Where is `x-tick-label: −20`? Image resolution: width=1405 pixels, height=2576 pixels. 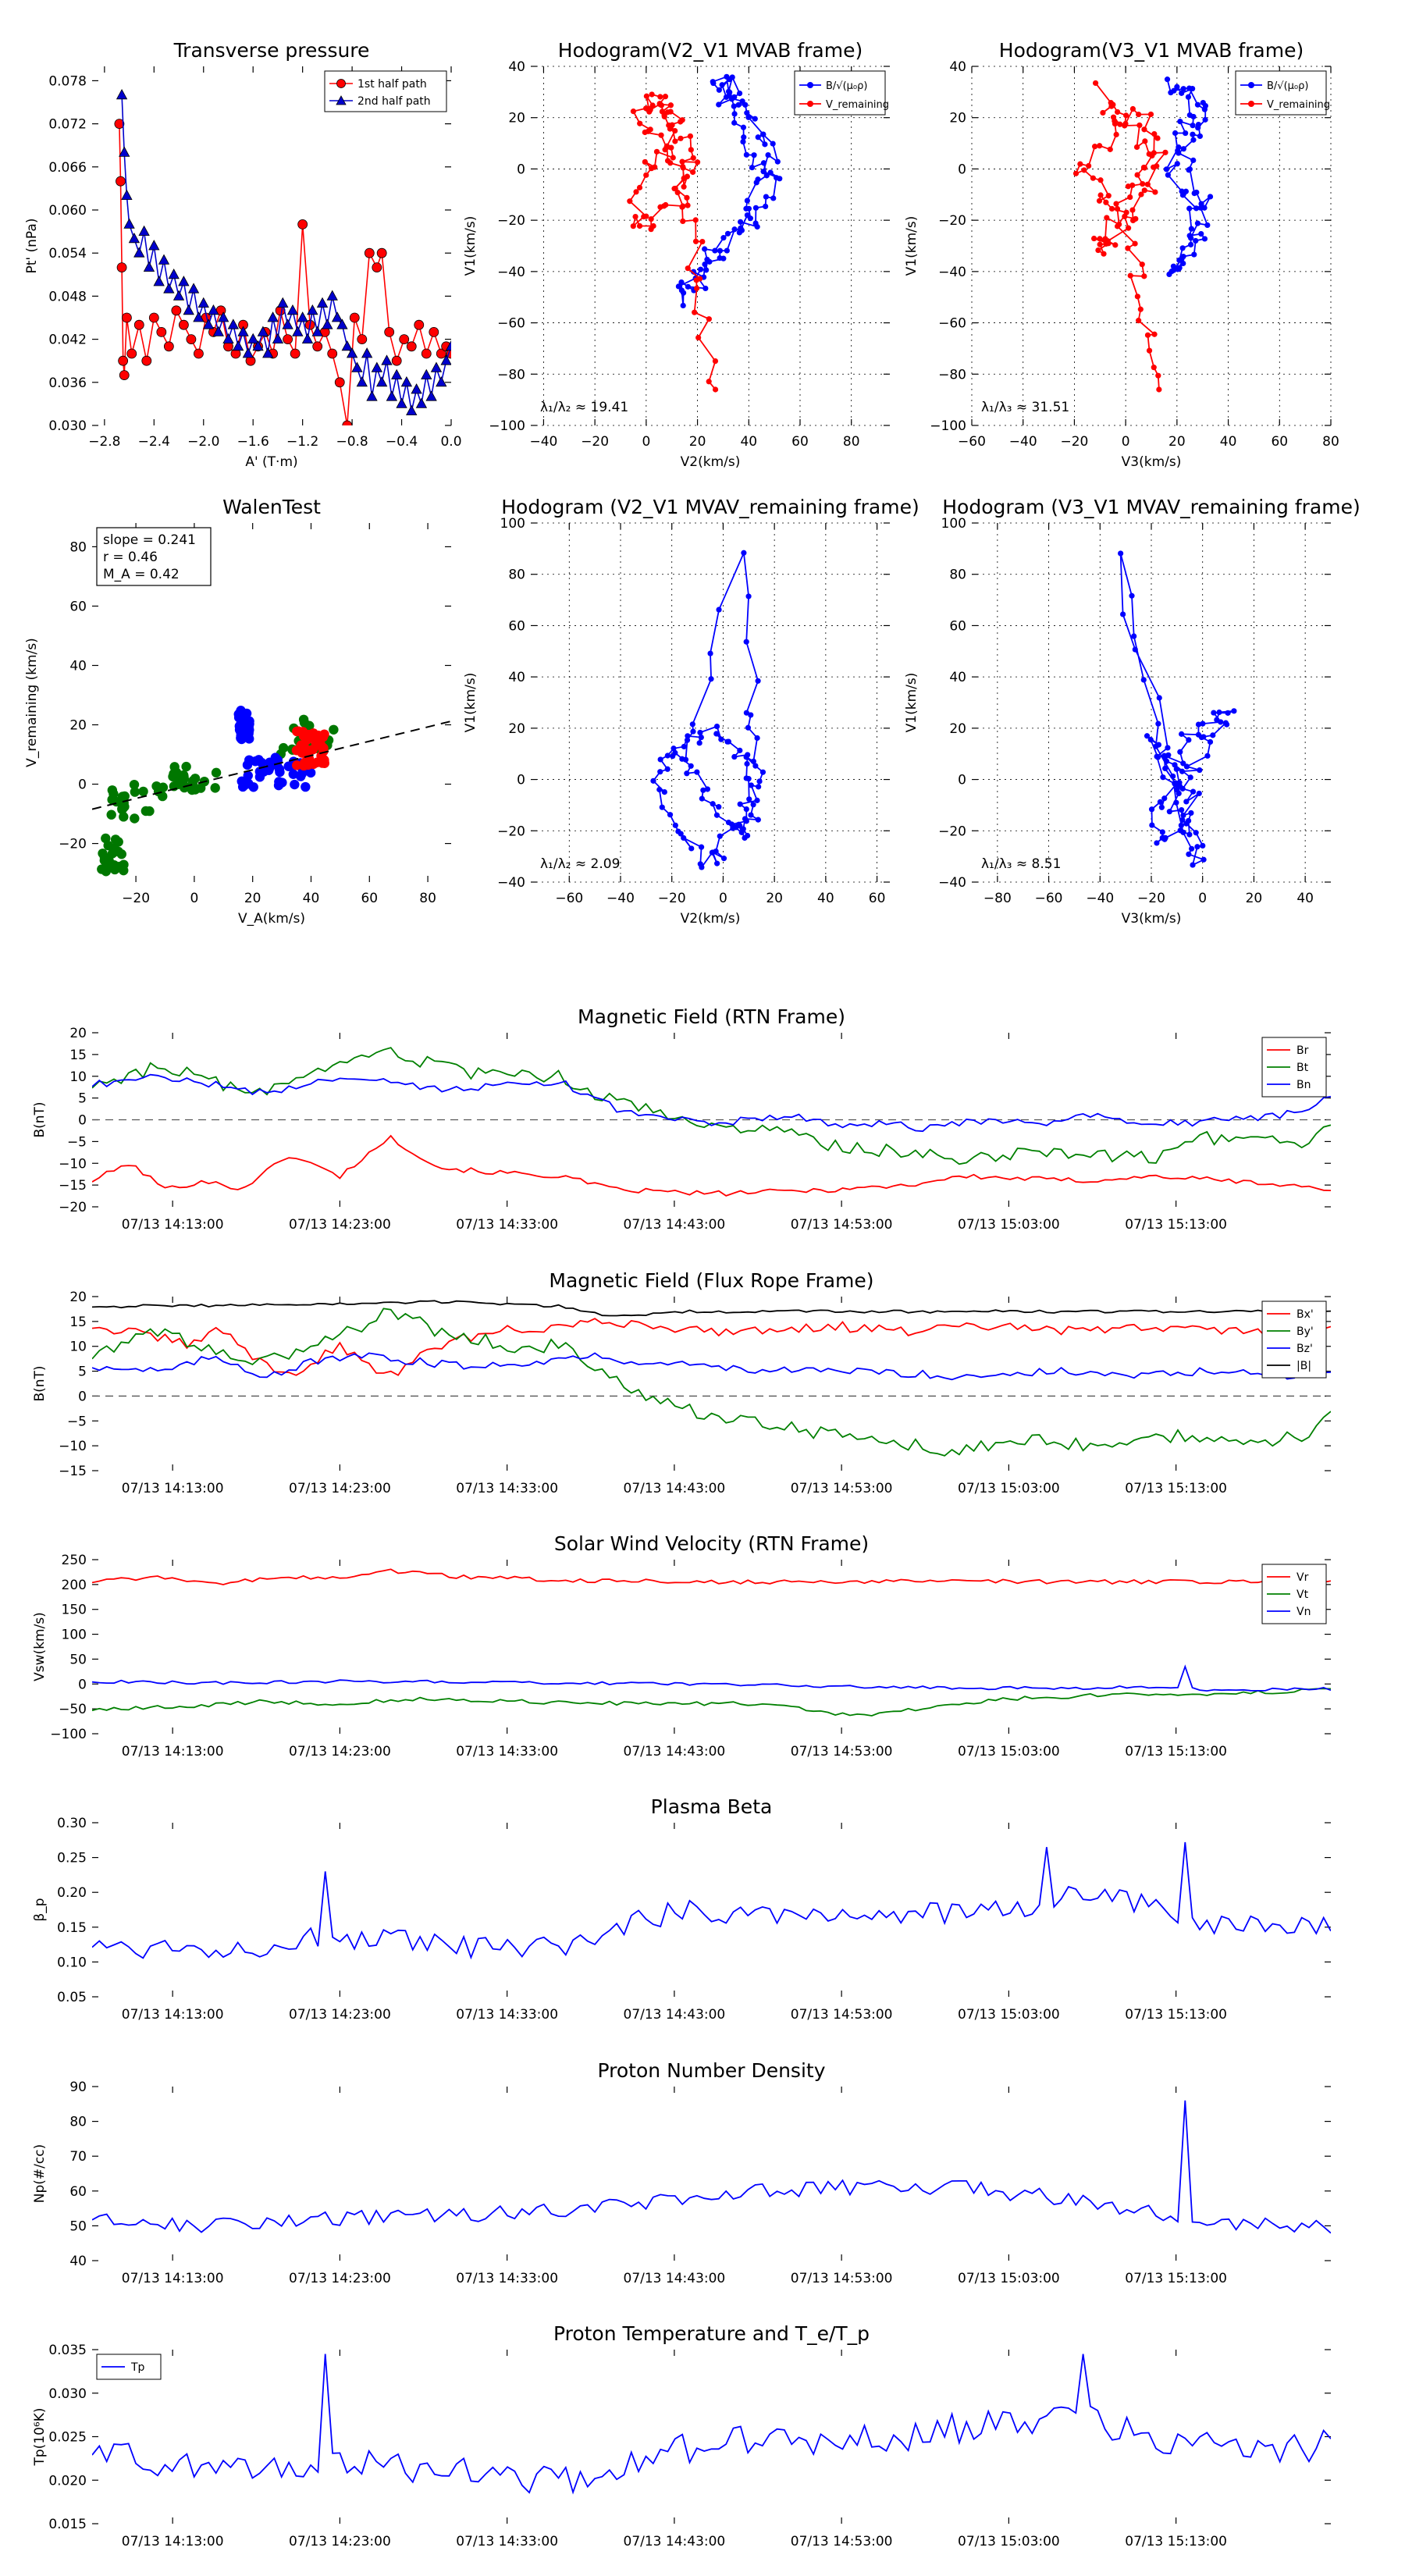 x-tick-label: −20 is located at coordinates (1151, 899).